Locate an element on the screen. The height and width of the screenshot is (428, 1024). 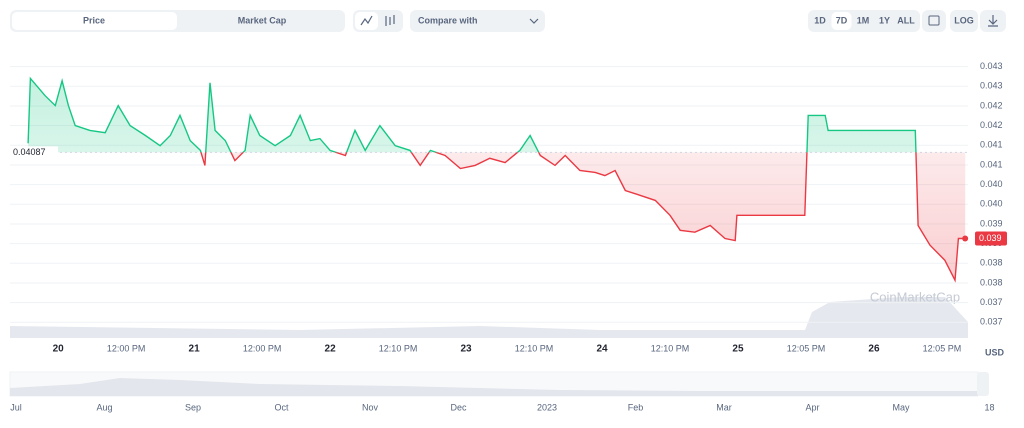
navigator-label: Oct is located at coordinates (281, 407).